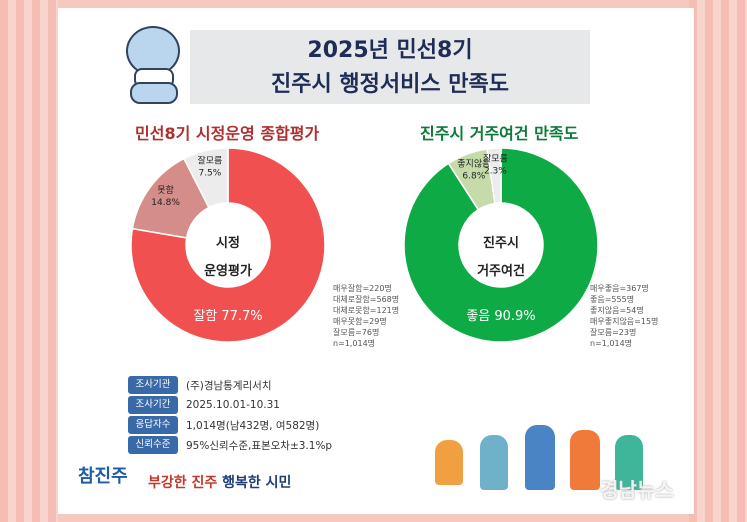 The image size is (747, 522). What do you see at coordinates (718, 261) in the screenshot?
I see `background-stripe-right` at bounding box center [718, 261].